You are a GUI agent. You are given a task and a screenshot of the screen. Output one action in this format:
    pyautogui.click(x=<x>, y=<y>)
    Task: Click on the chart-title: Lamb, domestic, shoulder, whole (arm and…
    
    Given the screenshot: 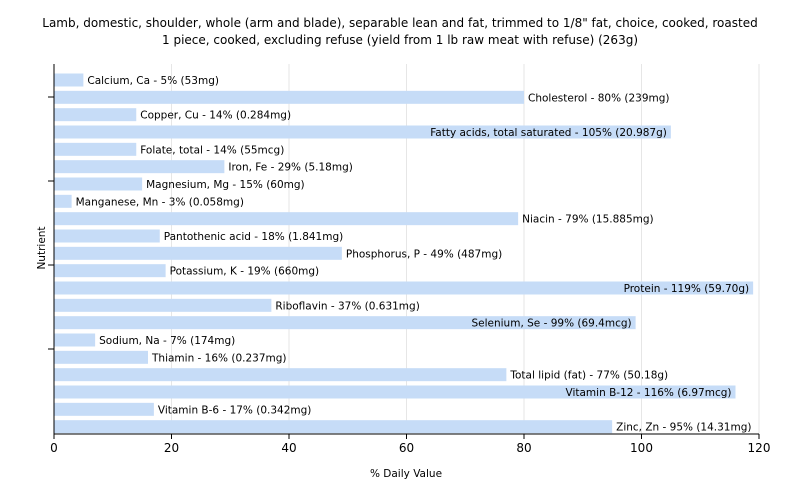 What is the action you would take?
    pyautogui.click(x=399, y=23)
    